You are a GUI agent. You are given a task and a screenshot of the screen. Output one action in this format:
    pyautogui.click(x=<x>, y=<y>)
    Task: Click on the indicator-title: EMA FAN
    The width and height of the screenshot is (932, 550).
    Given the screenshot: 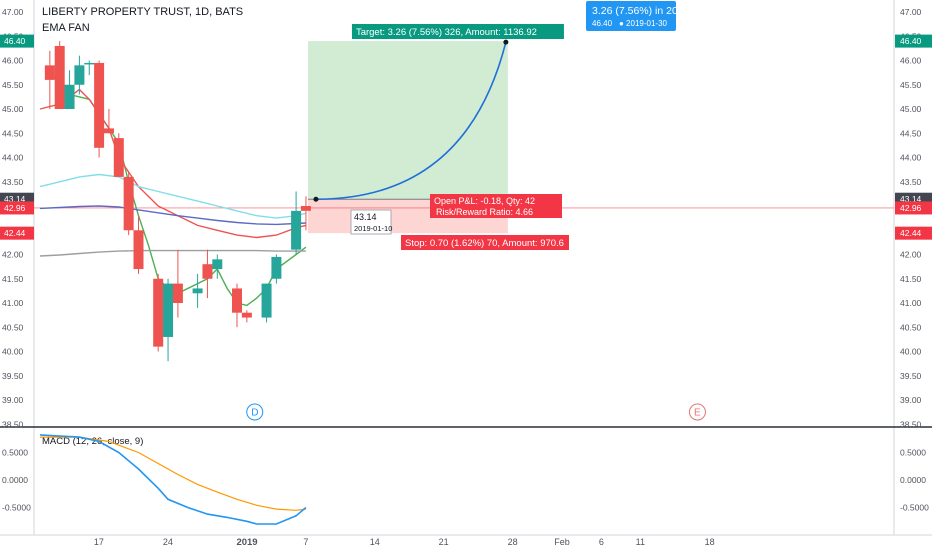 What is the action you would take?
    pyautogui.click(x=66, y=28)
    